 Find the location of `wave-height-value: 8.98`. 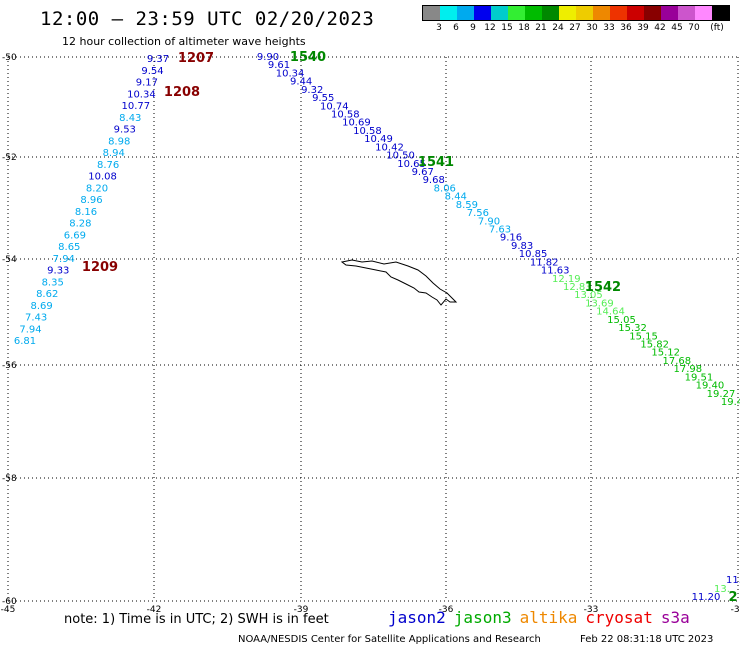

wave-height-value: 8.98 is located at coordinates (119, 141).